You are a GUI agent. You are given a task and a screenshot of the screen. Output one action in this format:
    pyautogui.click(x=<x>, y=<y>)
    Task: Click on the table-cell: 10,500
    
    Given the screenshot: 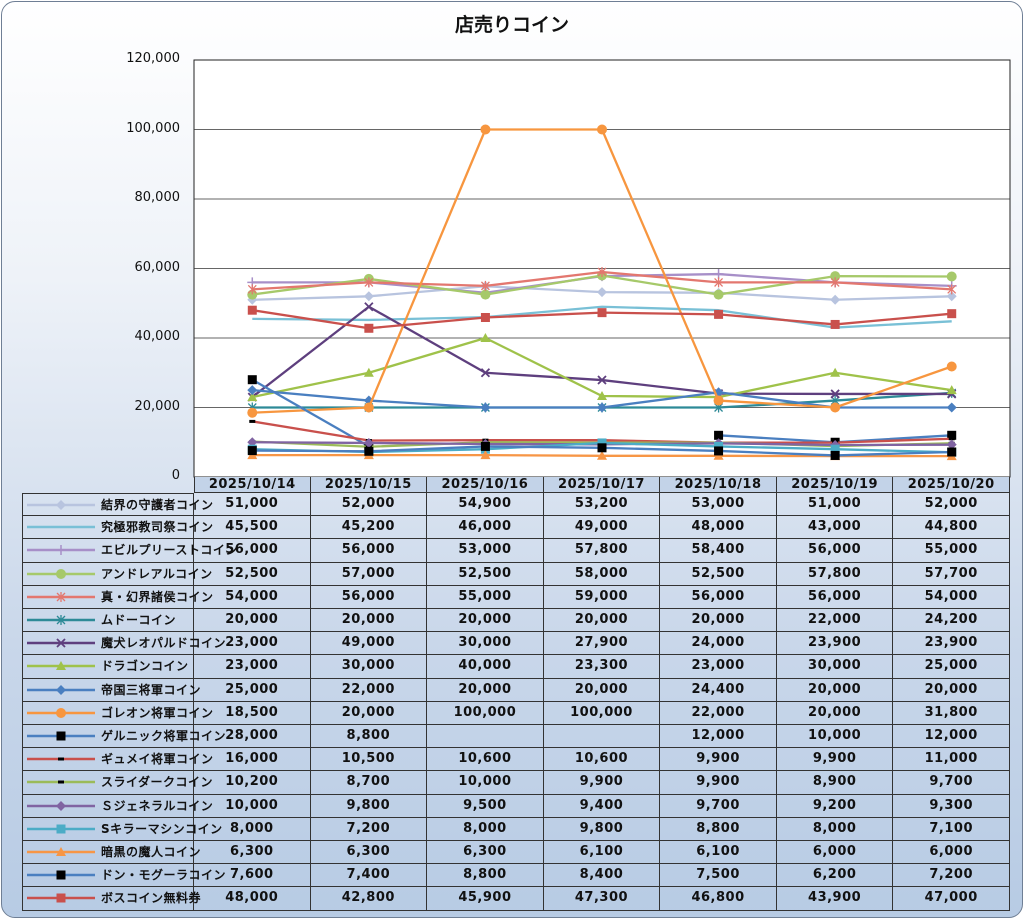 What is the action you would take?
    pyautogui.click(x=369, y=760)
    